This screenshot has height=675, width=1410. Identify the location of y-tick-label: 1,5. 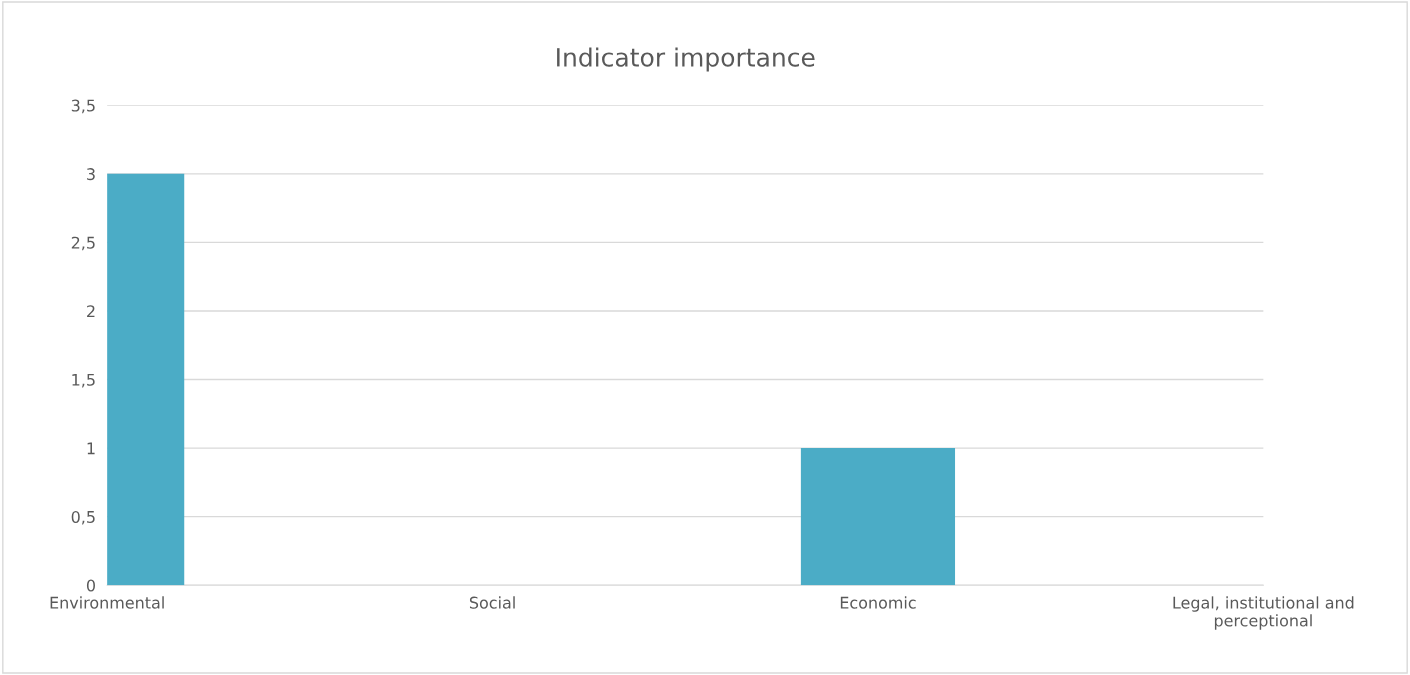
(83, 380).